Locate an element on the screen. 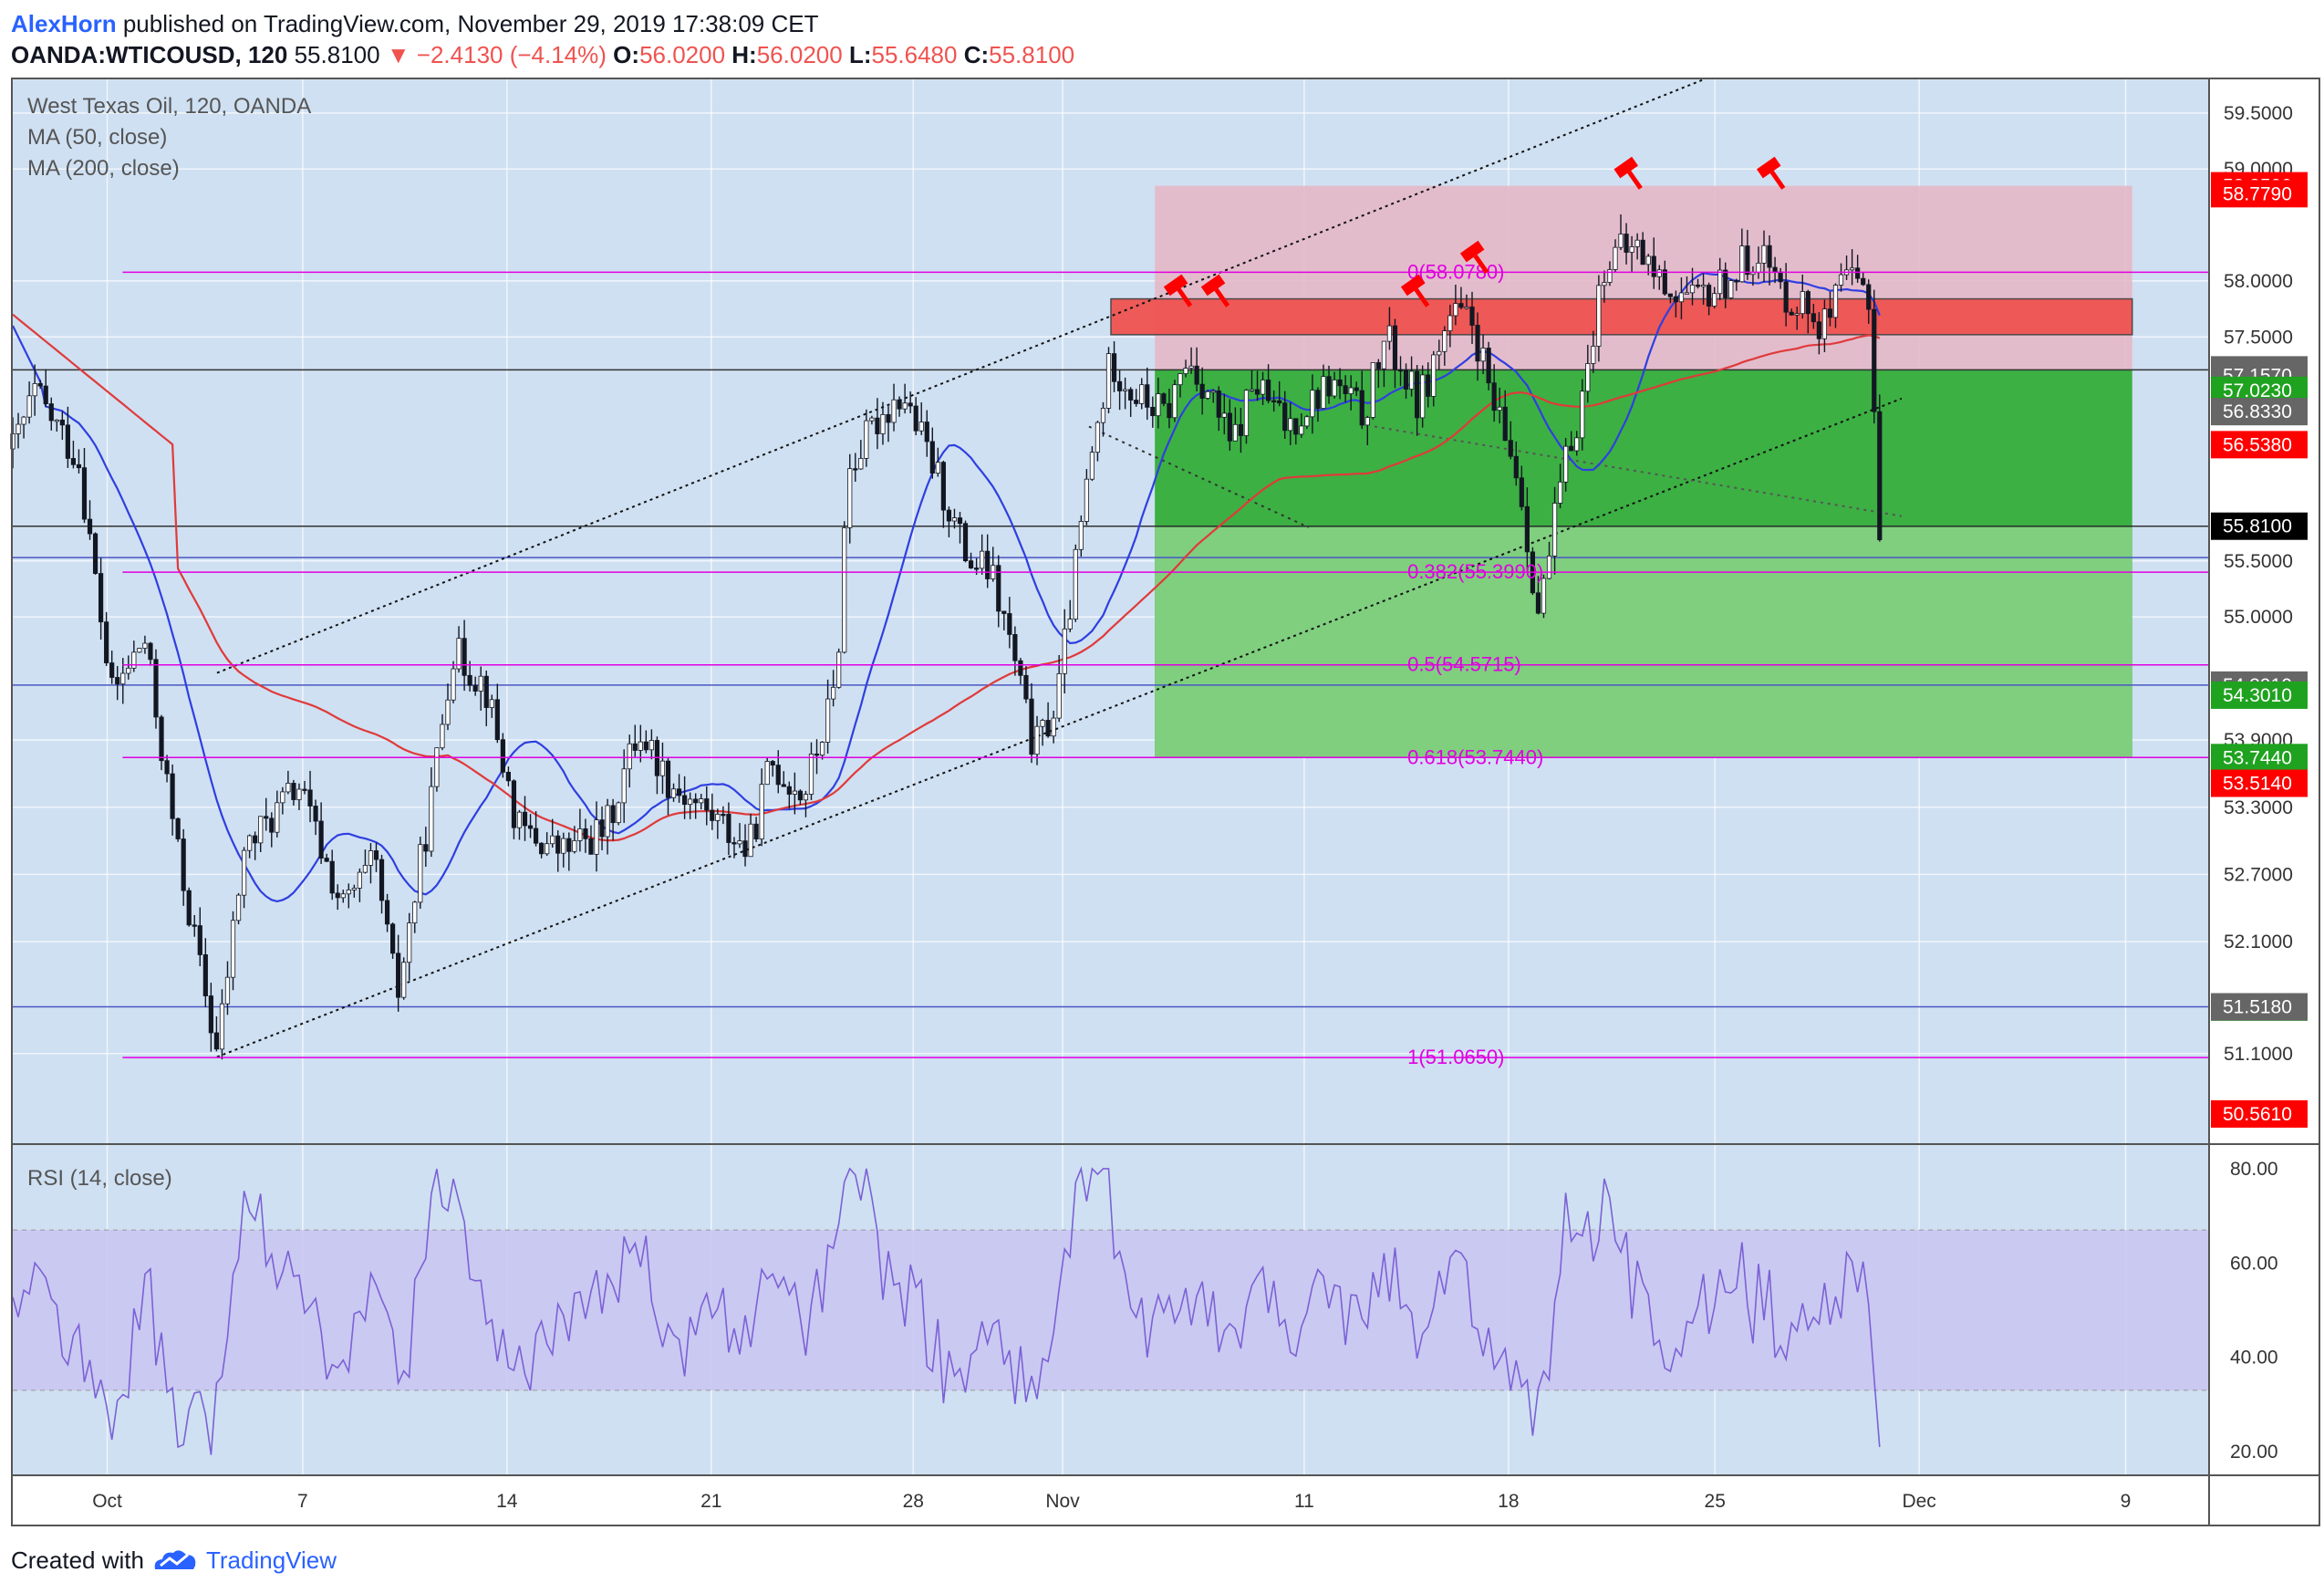 The image size is (2324, 1593). rsi-tick-label: 40.00 is located at coordinates (2254, 1358).